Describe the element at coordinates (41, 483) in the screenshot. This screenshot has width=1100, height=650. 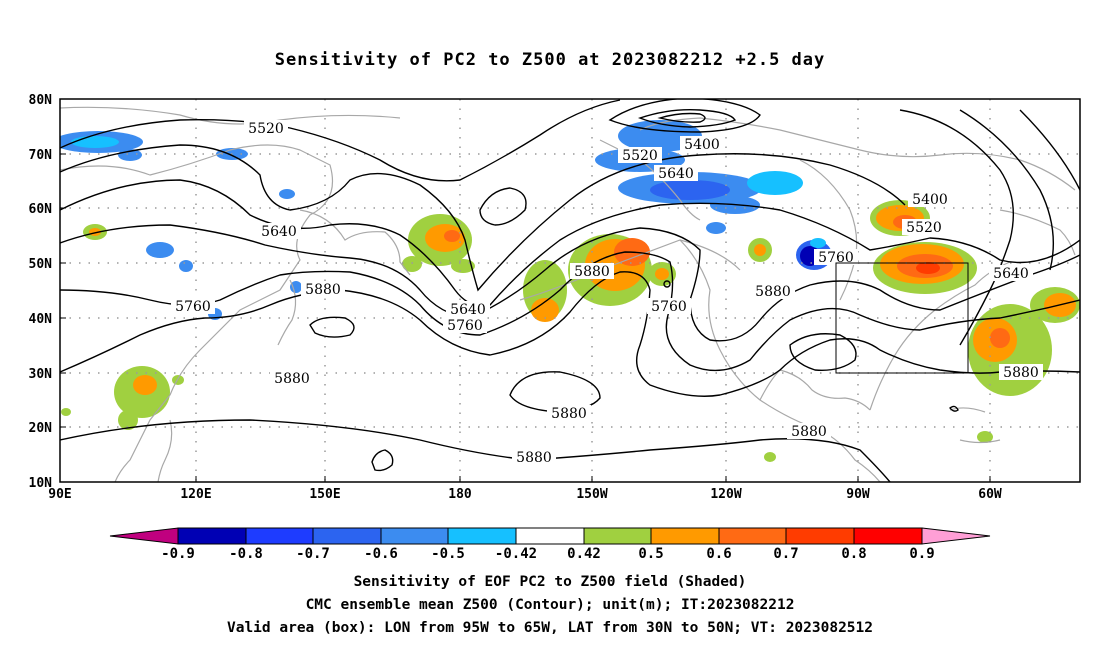
I see `lat-tick-label: 10N` at that location.